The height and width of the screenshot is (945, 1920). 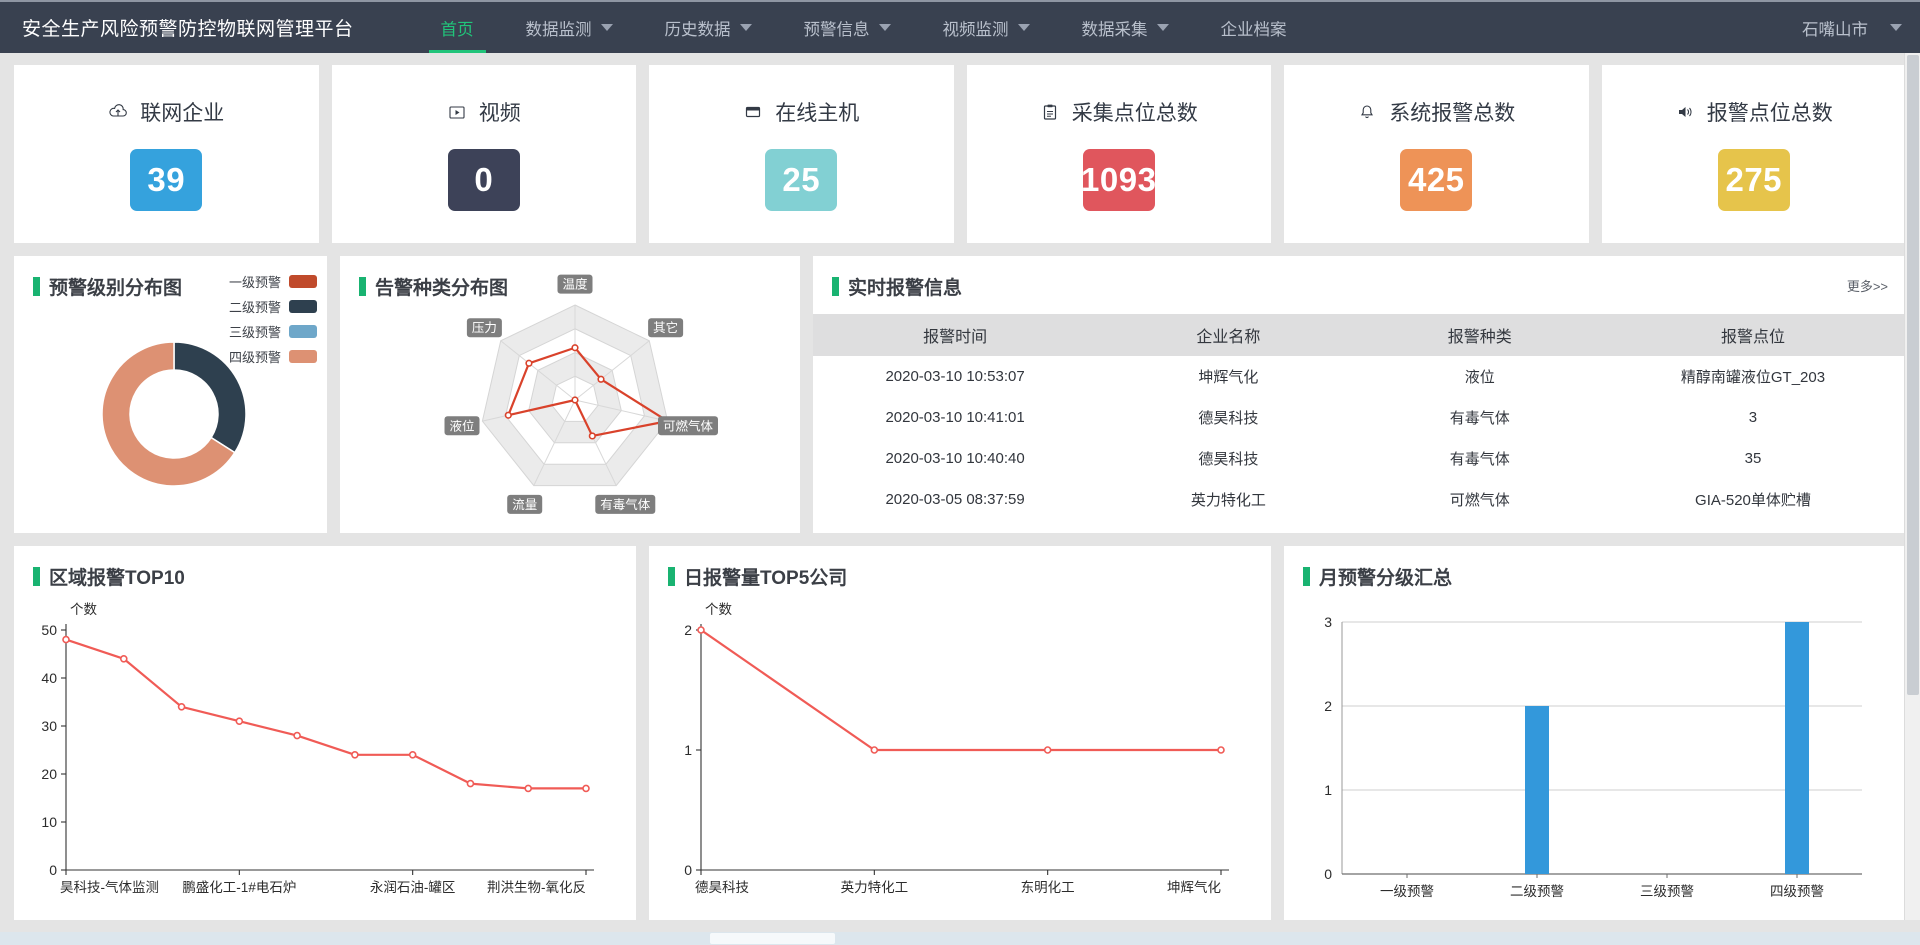 I want to click on nav-item-label: 数据监测, so click(x=558, y=29).